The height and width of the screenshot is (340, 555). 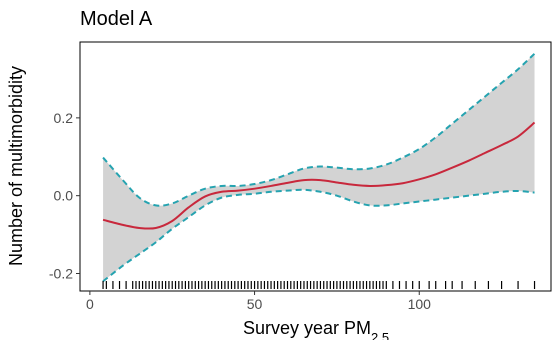 What do you see at coordinates (90, 304) in the screenshot?
I see `x-tick-label: 0` at bounding box center [90, 304].